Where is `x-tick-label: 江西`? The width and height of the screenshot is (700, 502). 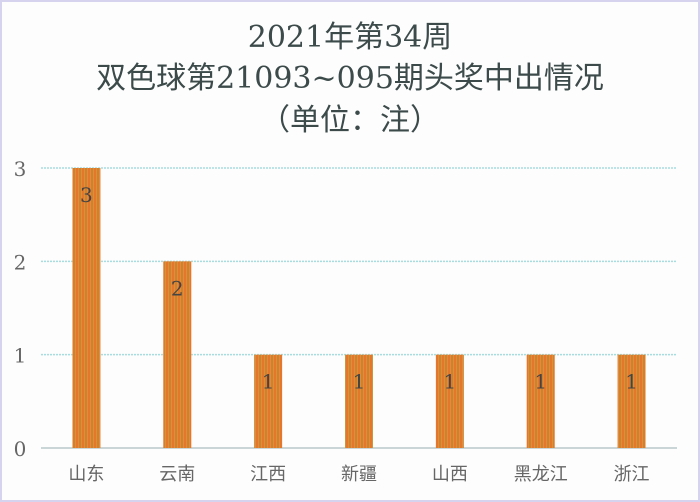
x-tick-label: 江西 is located at coordinates (268, 474).